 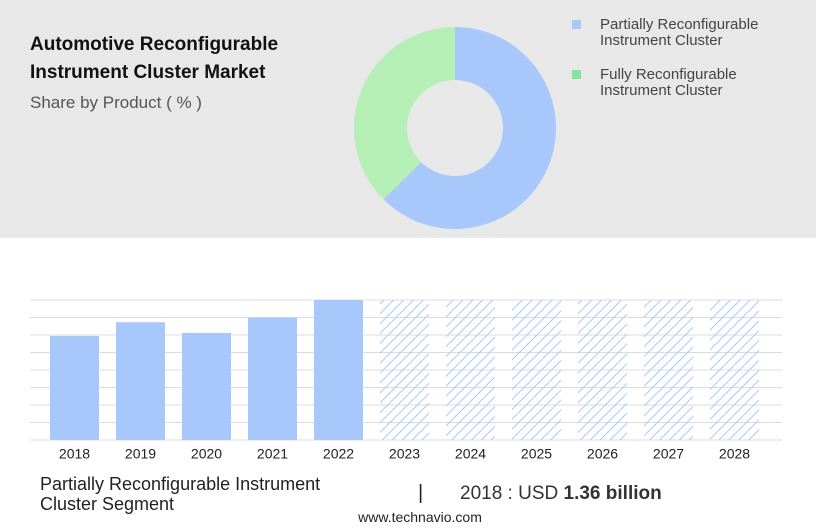 What do you see at coordinates (404, 454) in the screenshot?
I see `x-tick-label: 2023` at bounding box center [404, 454].